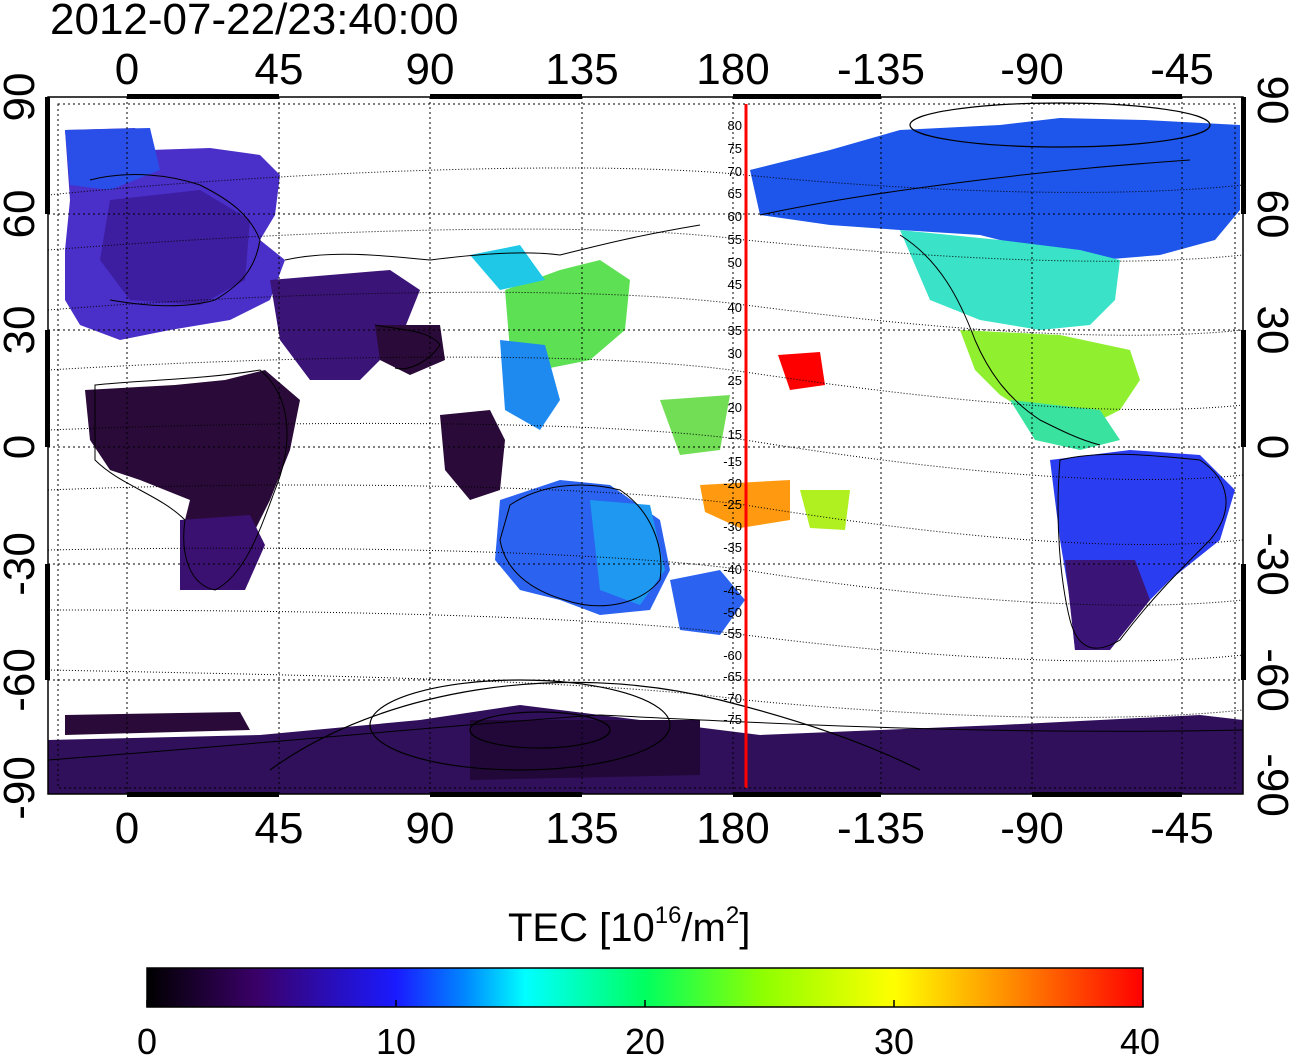  What do you see at coordinates (732, 633) in the screenshot?
I see `mlat-label: -55` at bounding box center [732, 633].